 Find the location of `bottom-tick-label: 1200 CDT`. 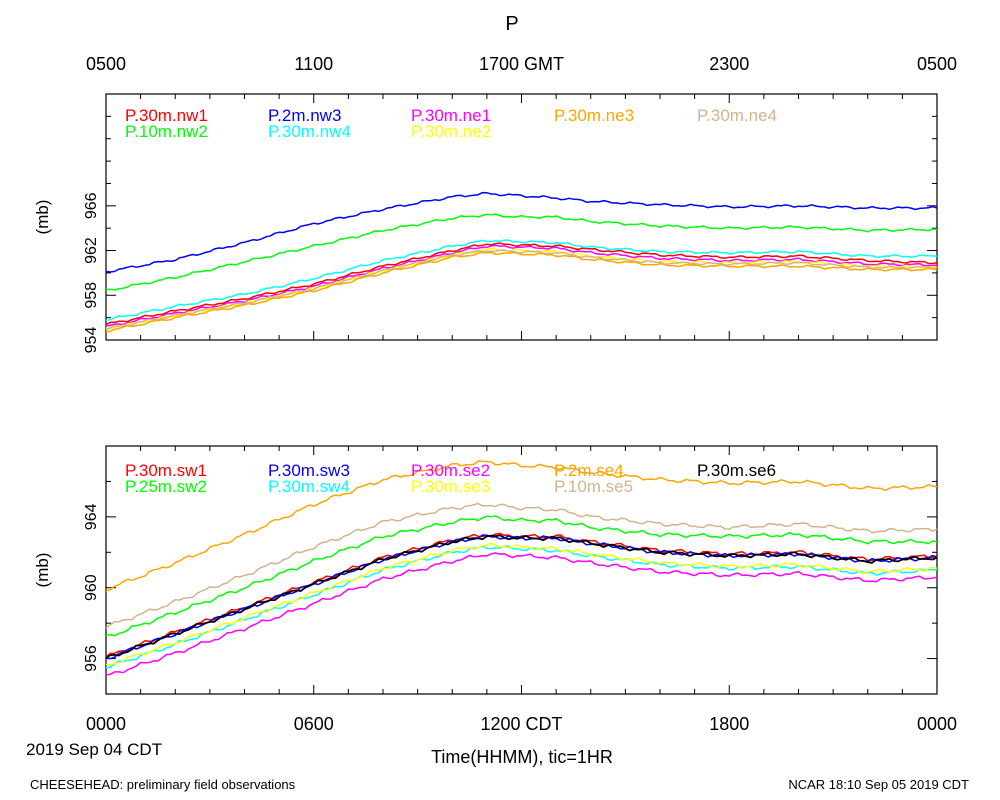

bottom-tick-label: 1200 CDT is located at coordinates (521, 724).